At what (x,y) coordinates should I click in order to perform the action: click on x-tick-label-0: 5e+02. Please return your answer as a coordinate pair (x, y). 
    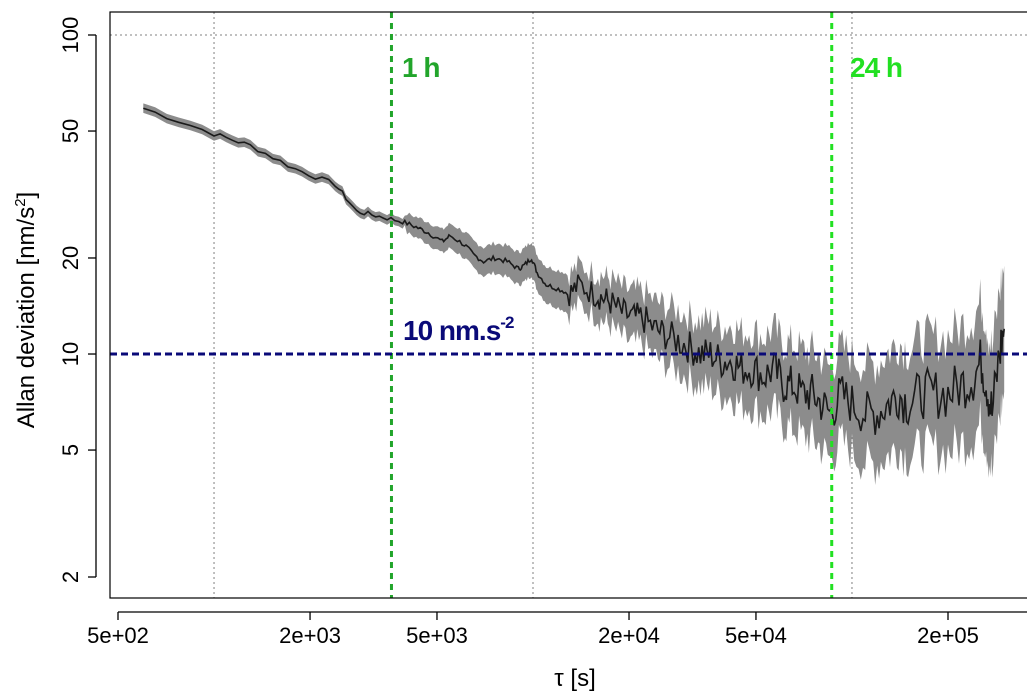
    Looking at the image, I should click on (118, 635).